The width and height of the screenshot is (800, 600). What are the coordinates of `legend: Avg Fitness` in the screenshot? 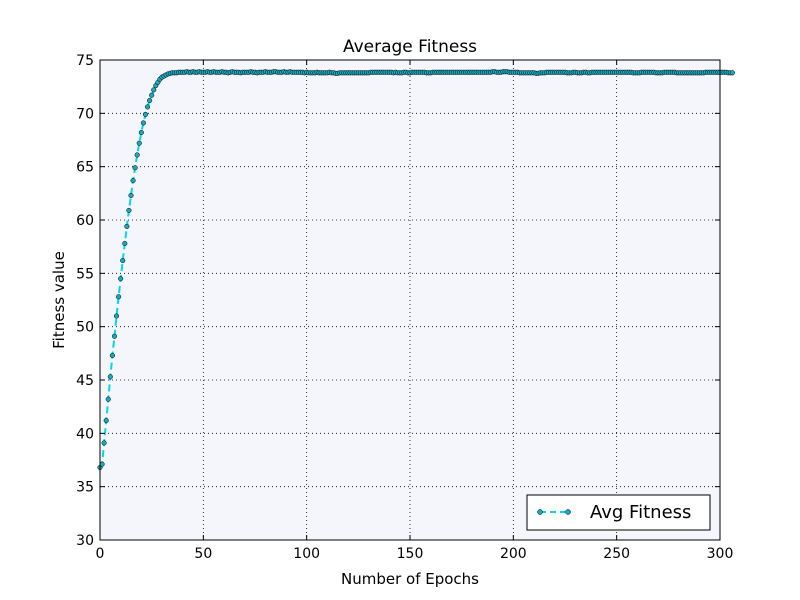 It's located at (618, 512).